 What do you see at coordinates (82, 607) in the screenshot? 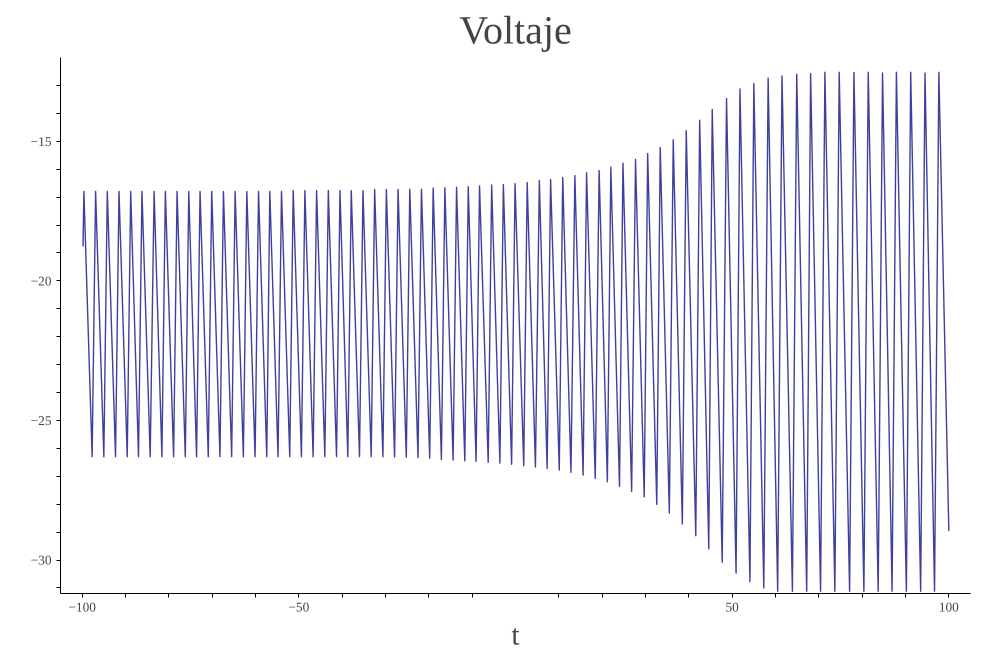
I see `x-tick-label: −100` at bounding box center [82, 607].